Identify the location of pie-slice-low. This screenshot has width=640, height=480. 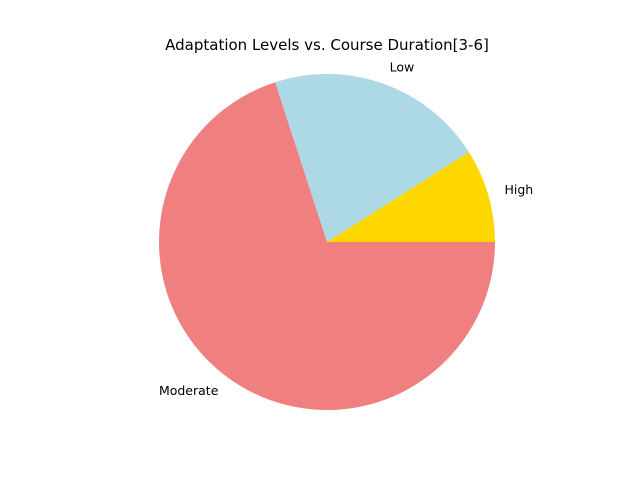
(372, 157).